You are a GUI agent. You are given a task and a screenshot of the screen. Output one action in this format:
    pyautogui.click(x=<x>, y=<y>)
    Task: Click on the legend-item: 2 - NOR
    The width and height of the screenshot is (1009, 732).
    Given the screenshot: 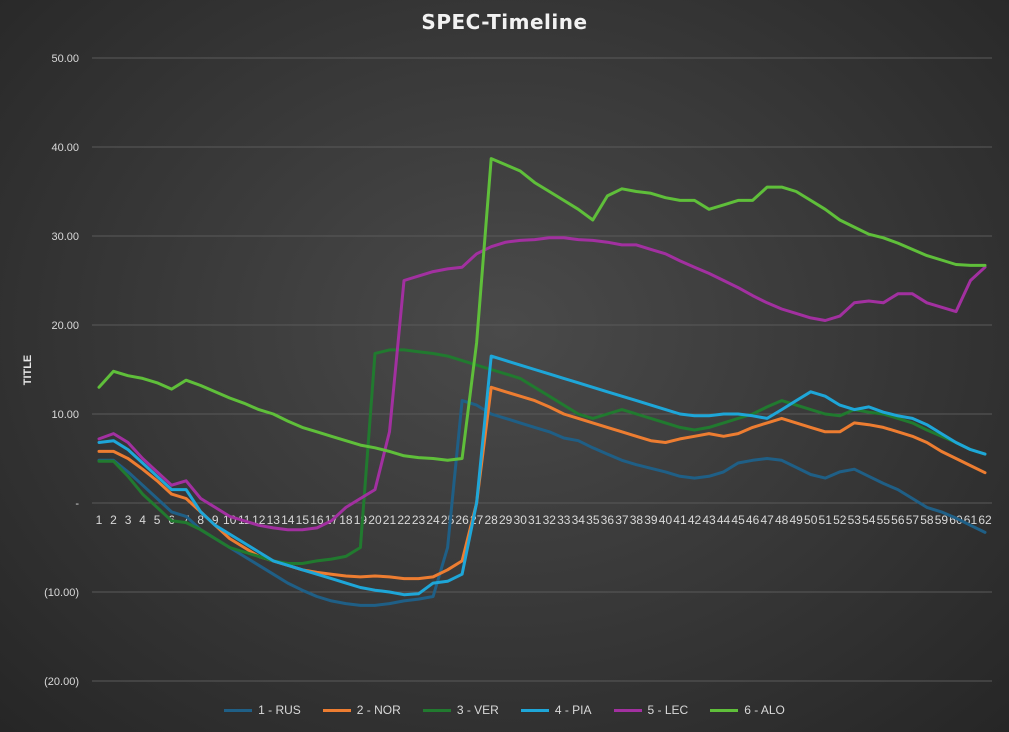 What is the action you would take?
    pyautogui.click(x=361, y=710)
    